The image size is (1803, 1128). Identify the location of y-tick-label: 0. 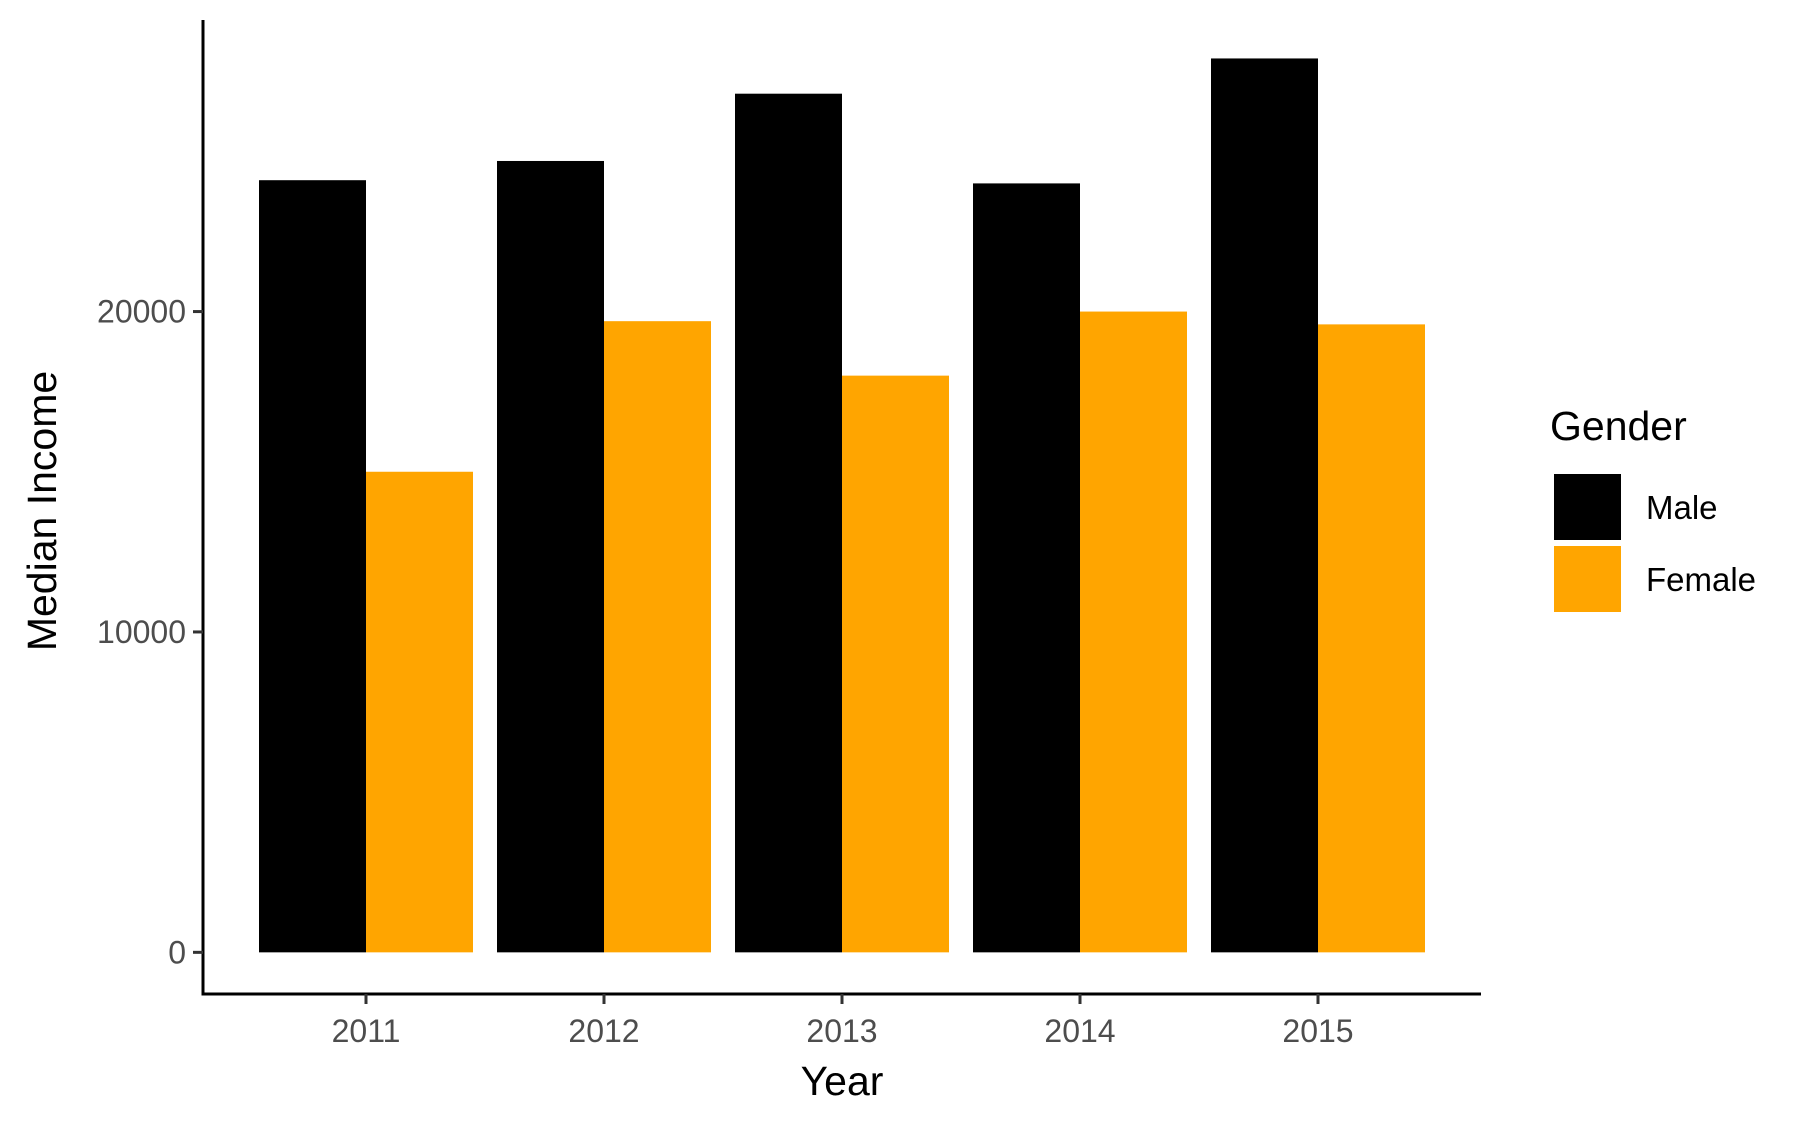
(177, 952).